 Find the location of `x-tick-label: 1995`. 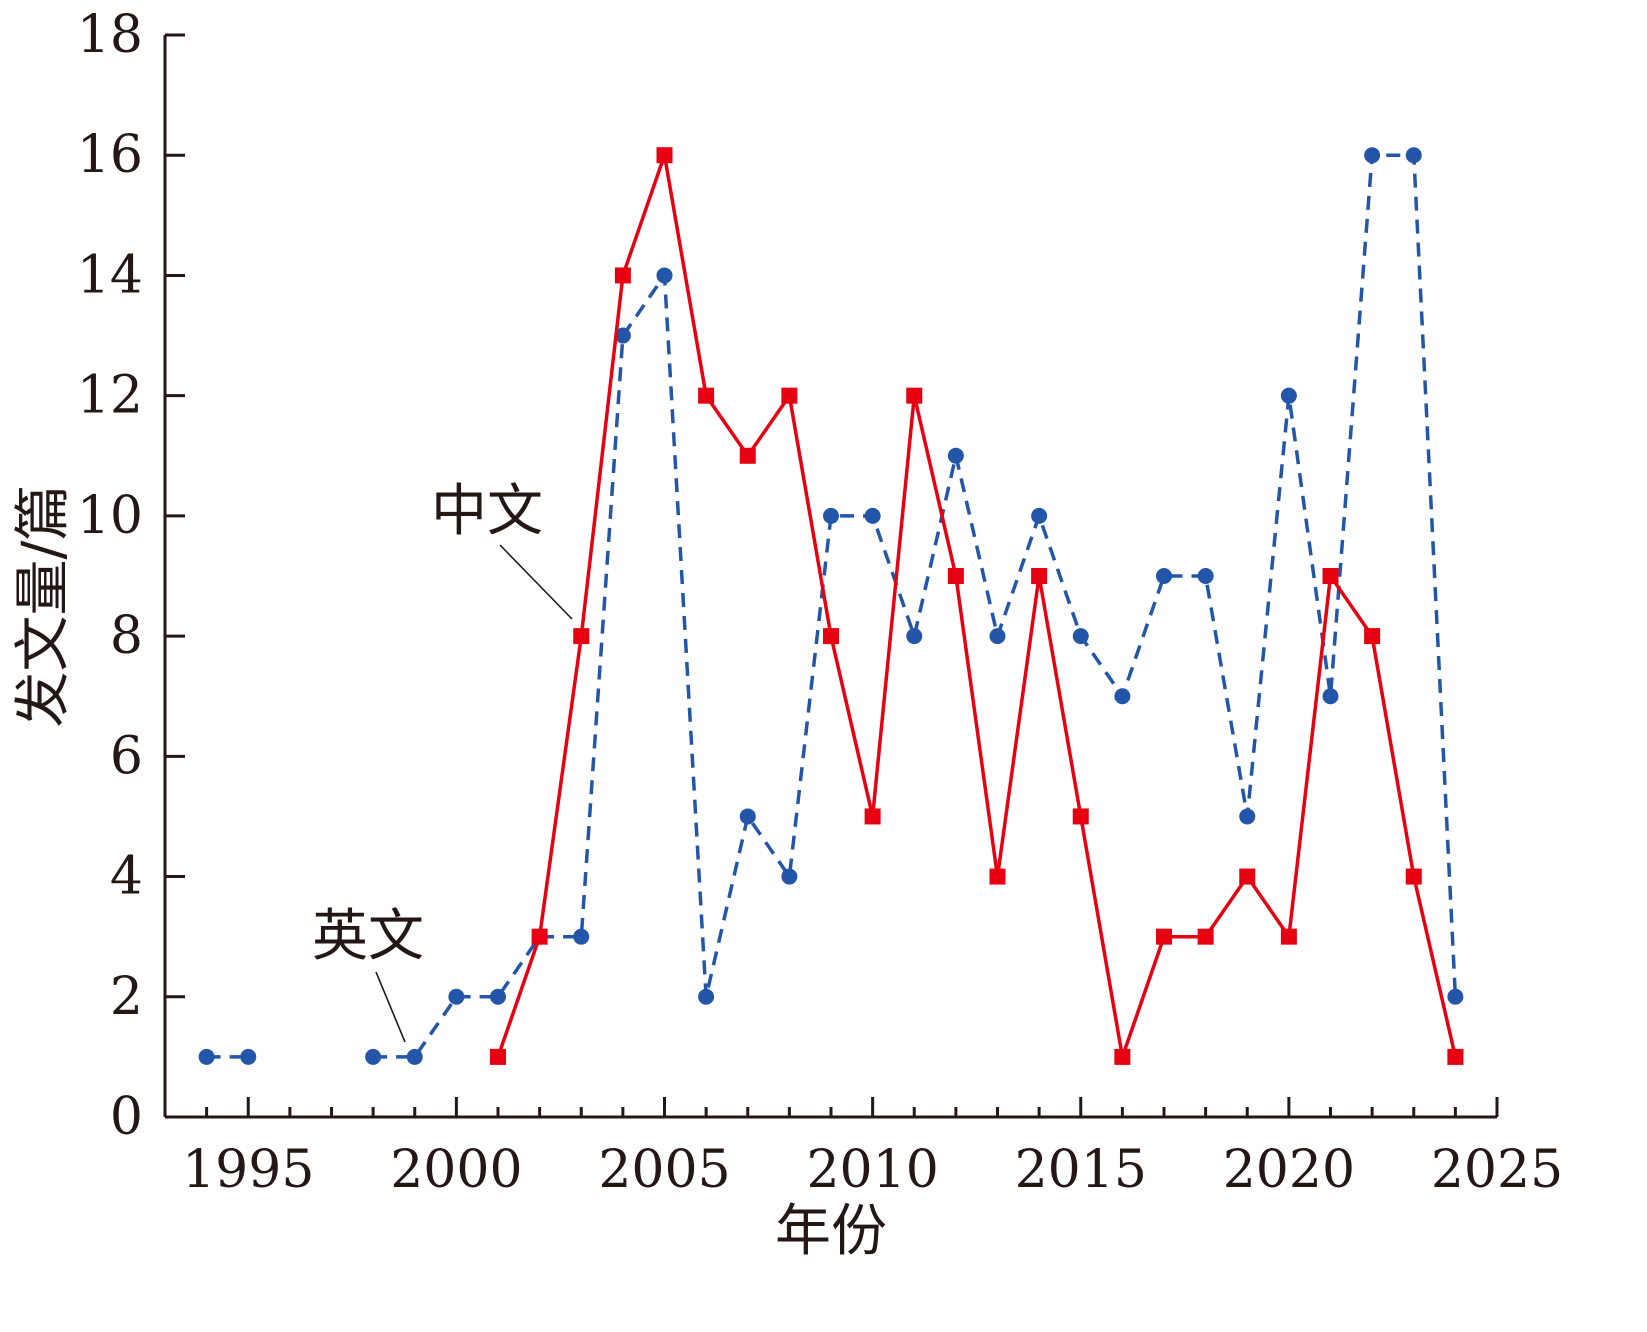

x-tick-label: 1995 is located at coordinates (248, 1170).